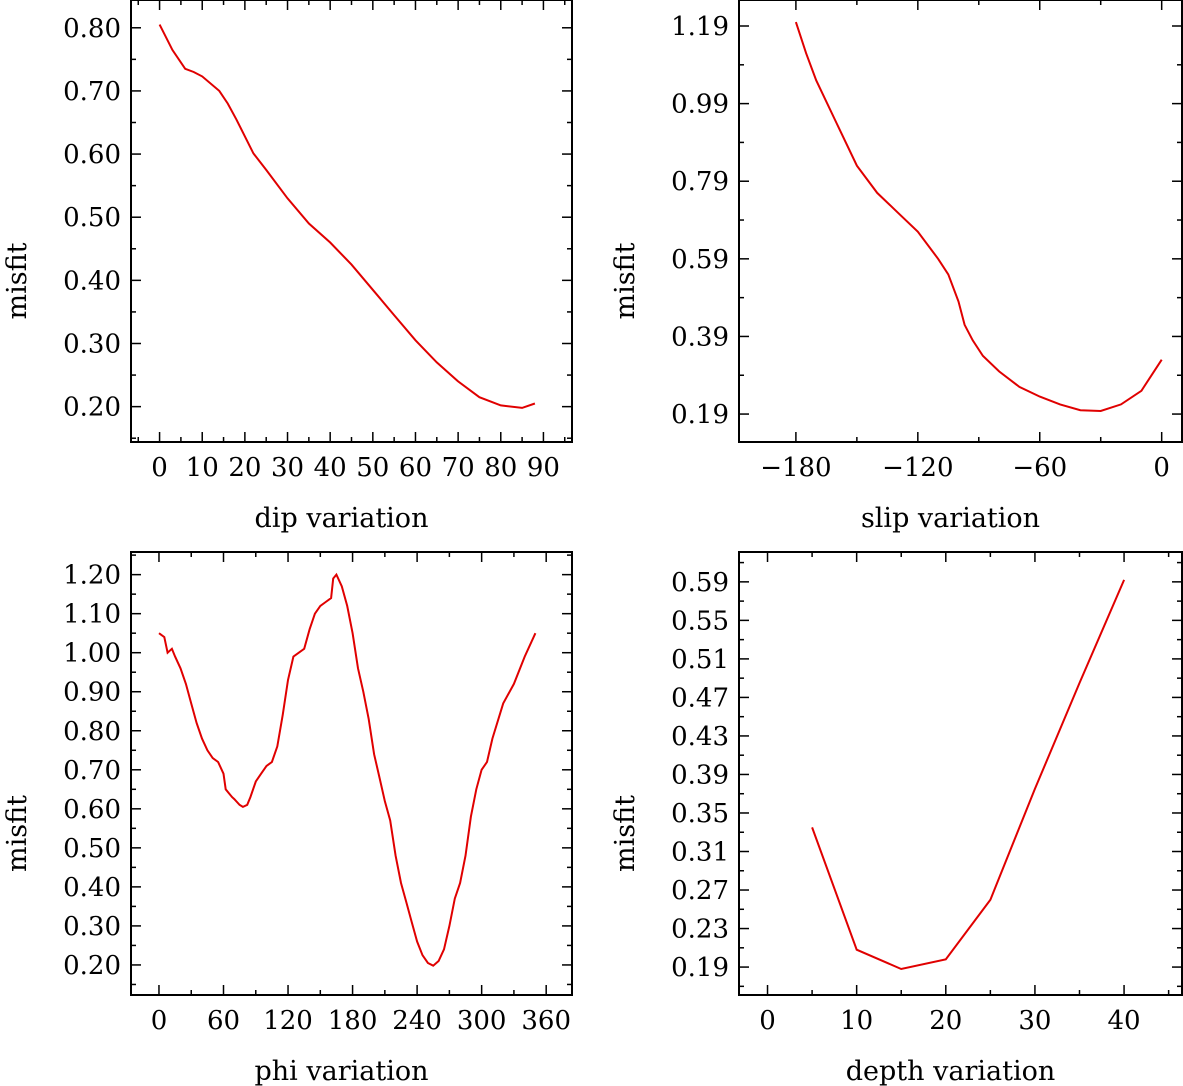 This screenshot has width=1183, height=1086. Describe the element at coordinates (546, 1021) in the screenshot. I see `x-tick-label: 360` at that location.